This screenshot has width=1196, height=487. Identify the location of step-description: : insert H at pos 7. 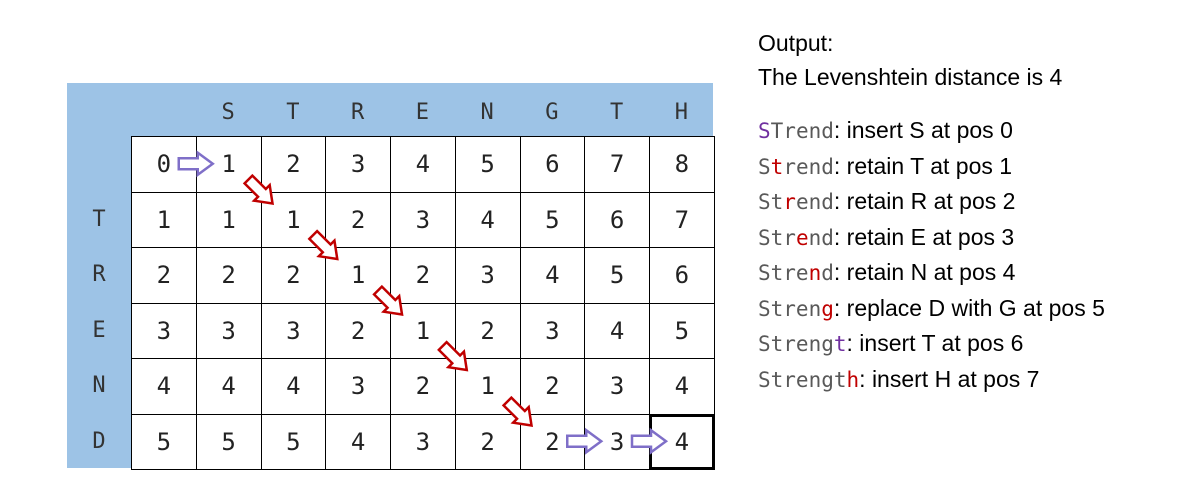
(949, 378).